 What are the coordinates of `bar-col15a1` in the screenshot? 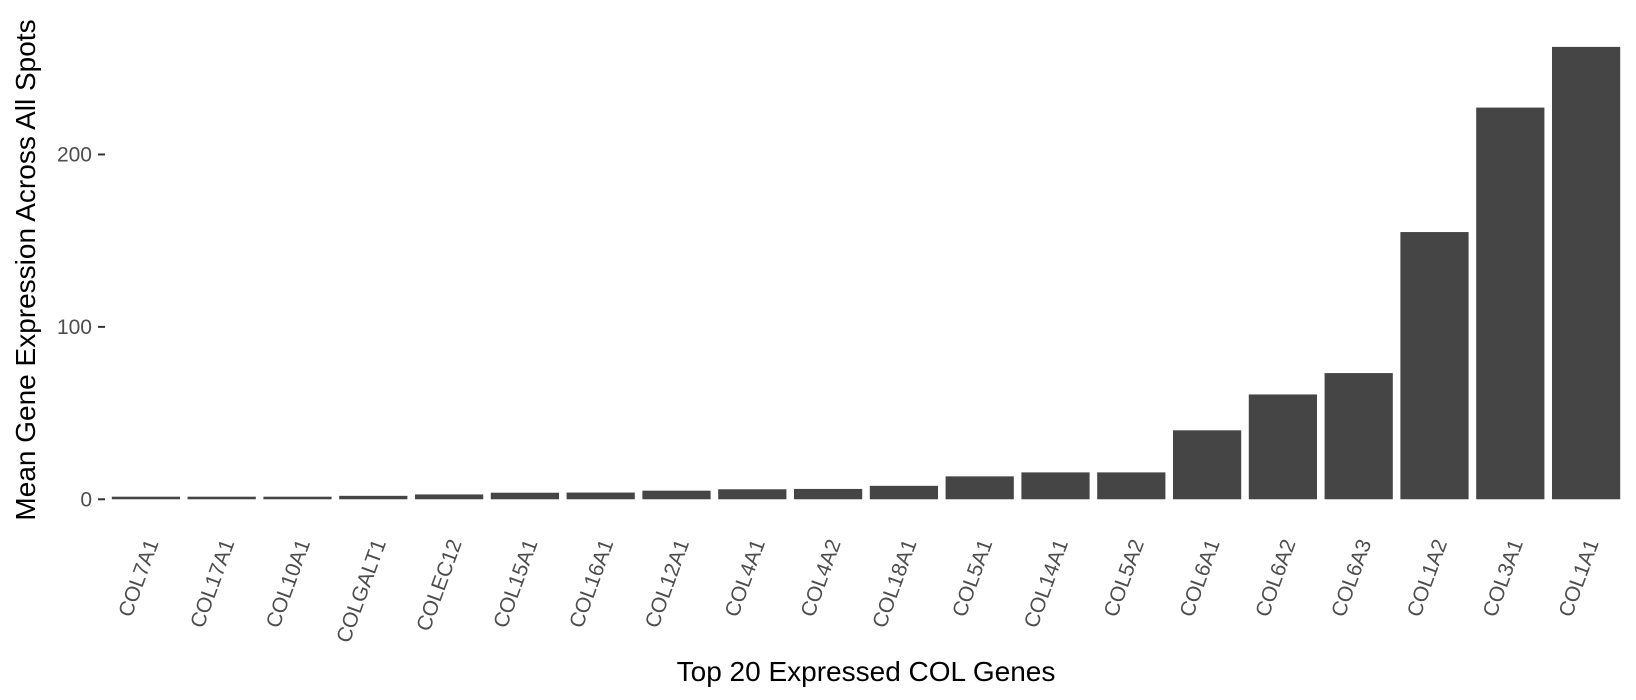 It's located at (525, 496).